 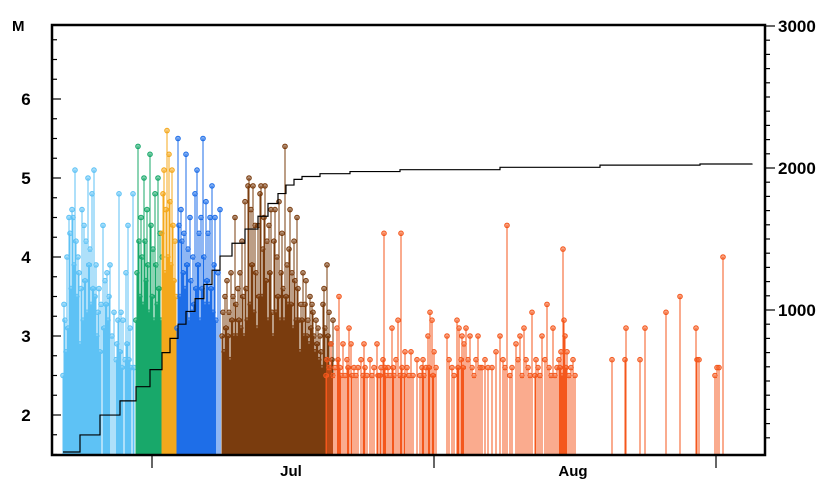 What do you see at coordinates (25, 99) in the screenshot?
I see `left-tick-label: 6` at bounding box center [25, 99].